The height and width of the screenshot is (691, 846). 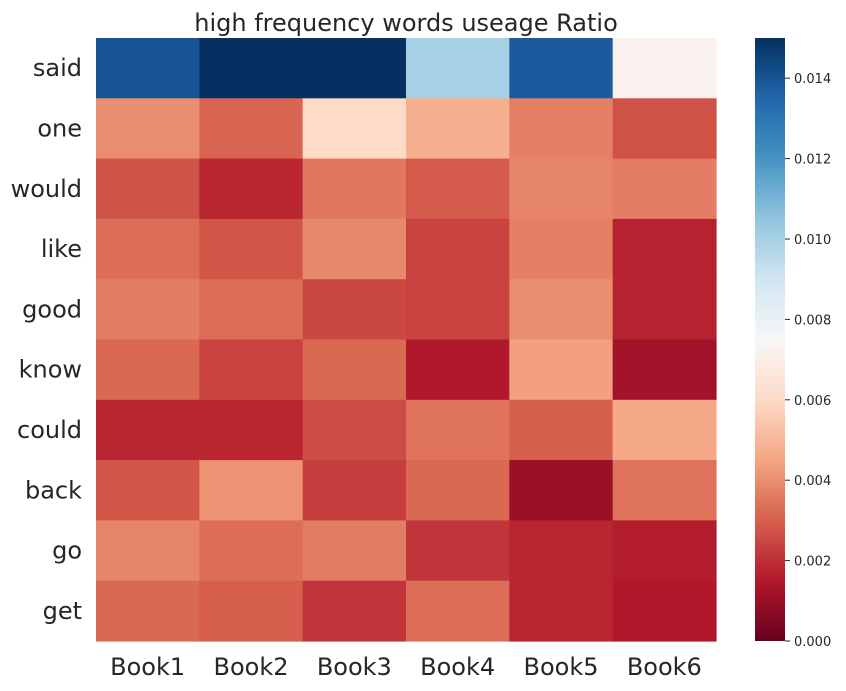 I want to click on heatmap-cell-one-Book4, so click(x=458, y=129).